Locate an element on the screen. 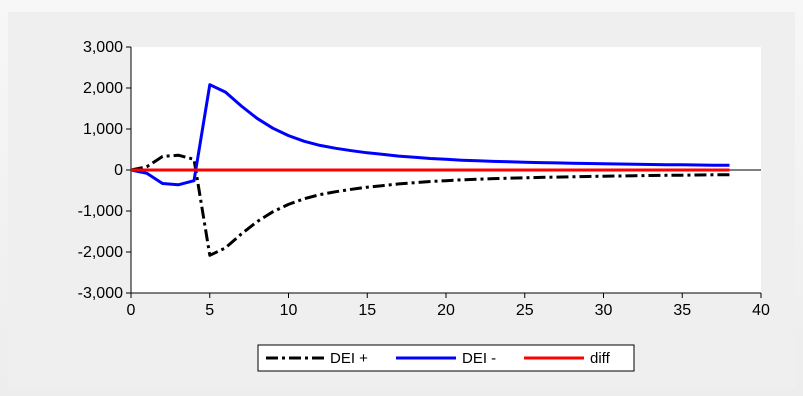  y-tick-label: 2,000 is located at coordinates (103, 88).